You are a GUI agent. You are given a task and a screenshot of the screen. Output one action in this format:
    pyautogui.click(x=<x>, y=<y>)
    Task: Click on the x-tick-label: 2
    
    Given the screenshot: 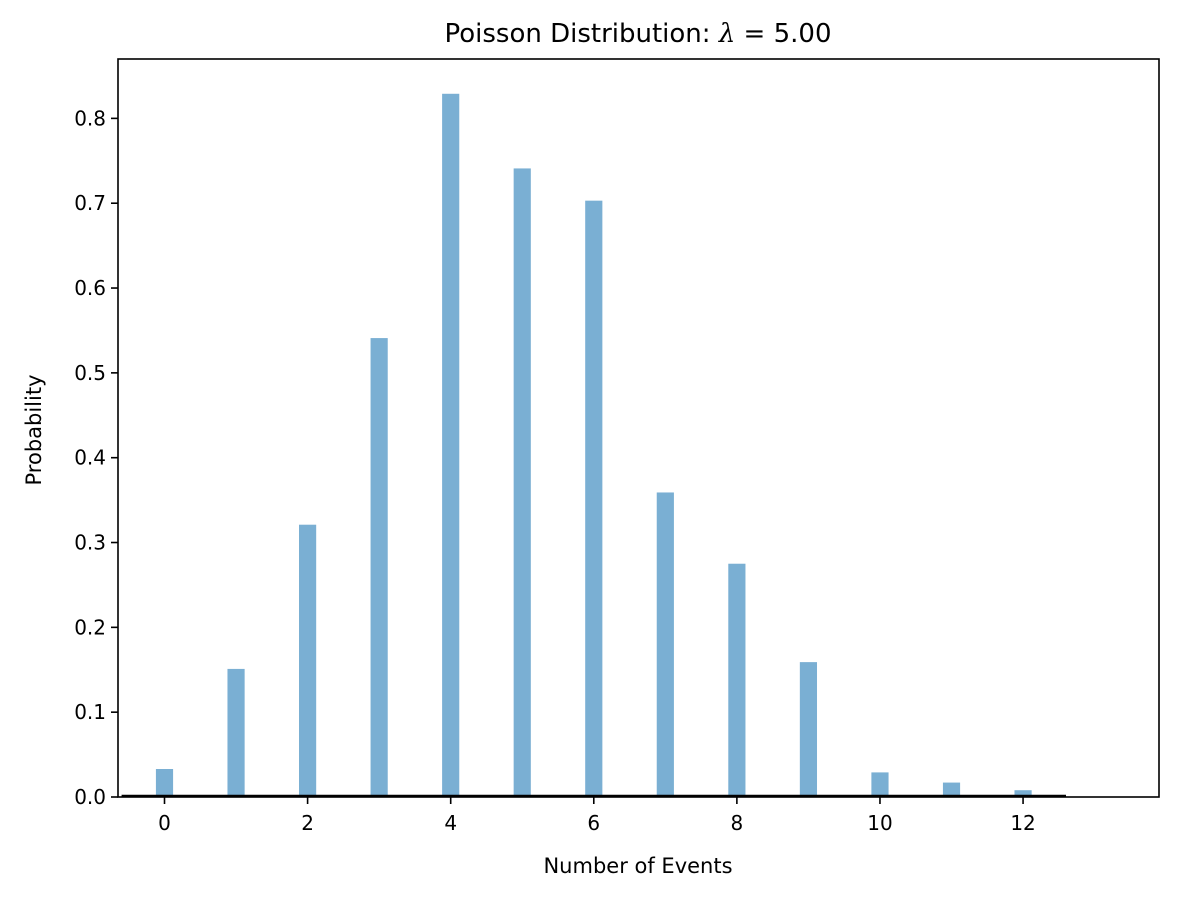 What is the action you would take?
    pyautogui.click(x=307, y=823)
    